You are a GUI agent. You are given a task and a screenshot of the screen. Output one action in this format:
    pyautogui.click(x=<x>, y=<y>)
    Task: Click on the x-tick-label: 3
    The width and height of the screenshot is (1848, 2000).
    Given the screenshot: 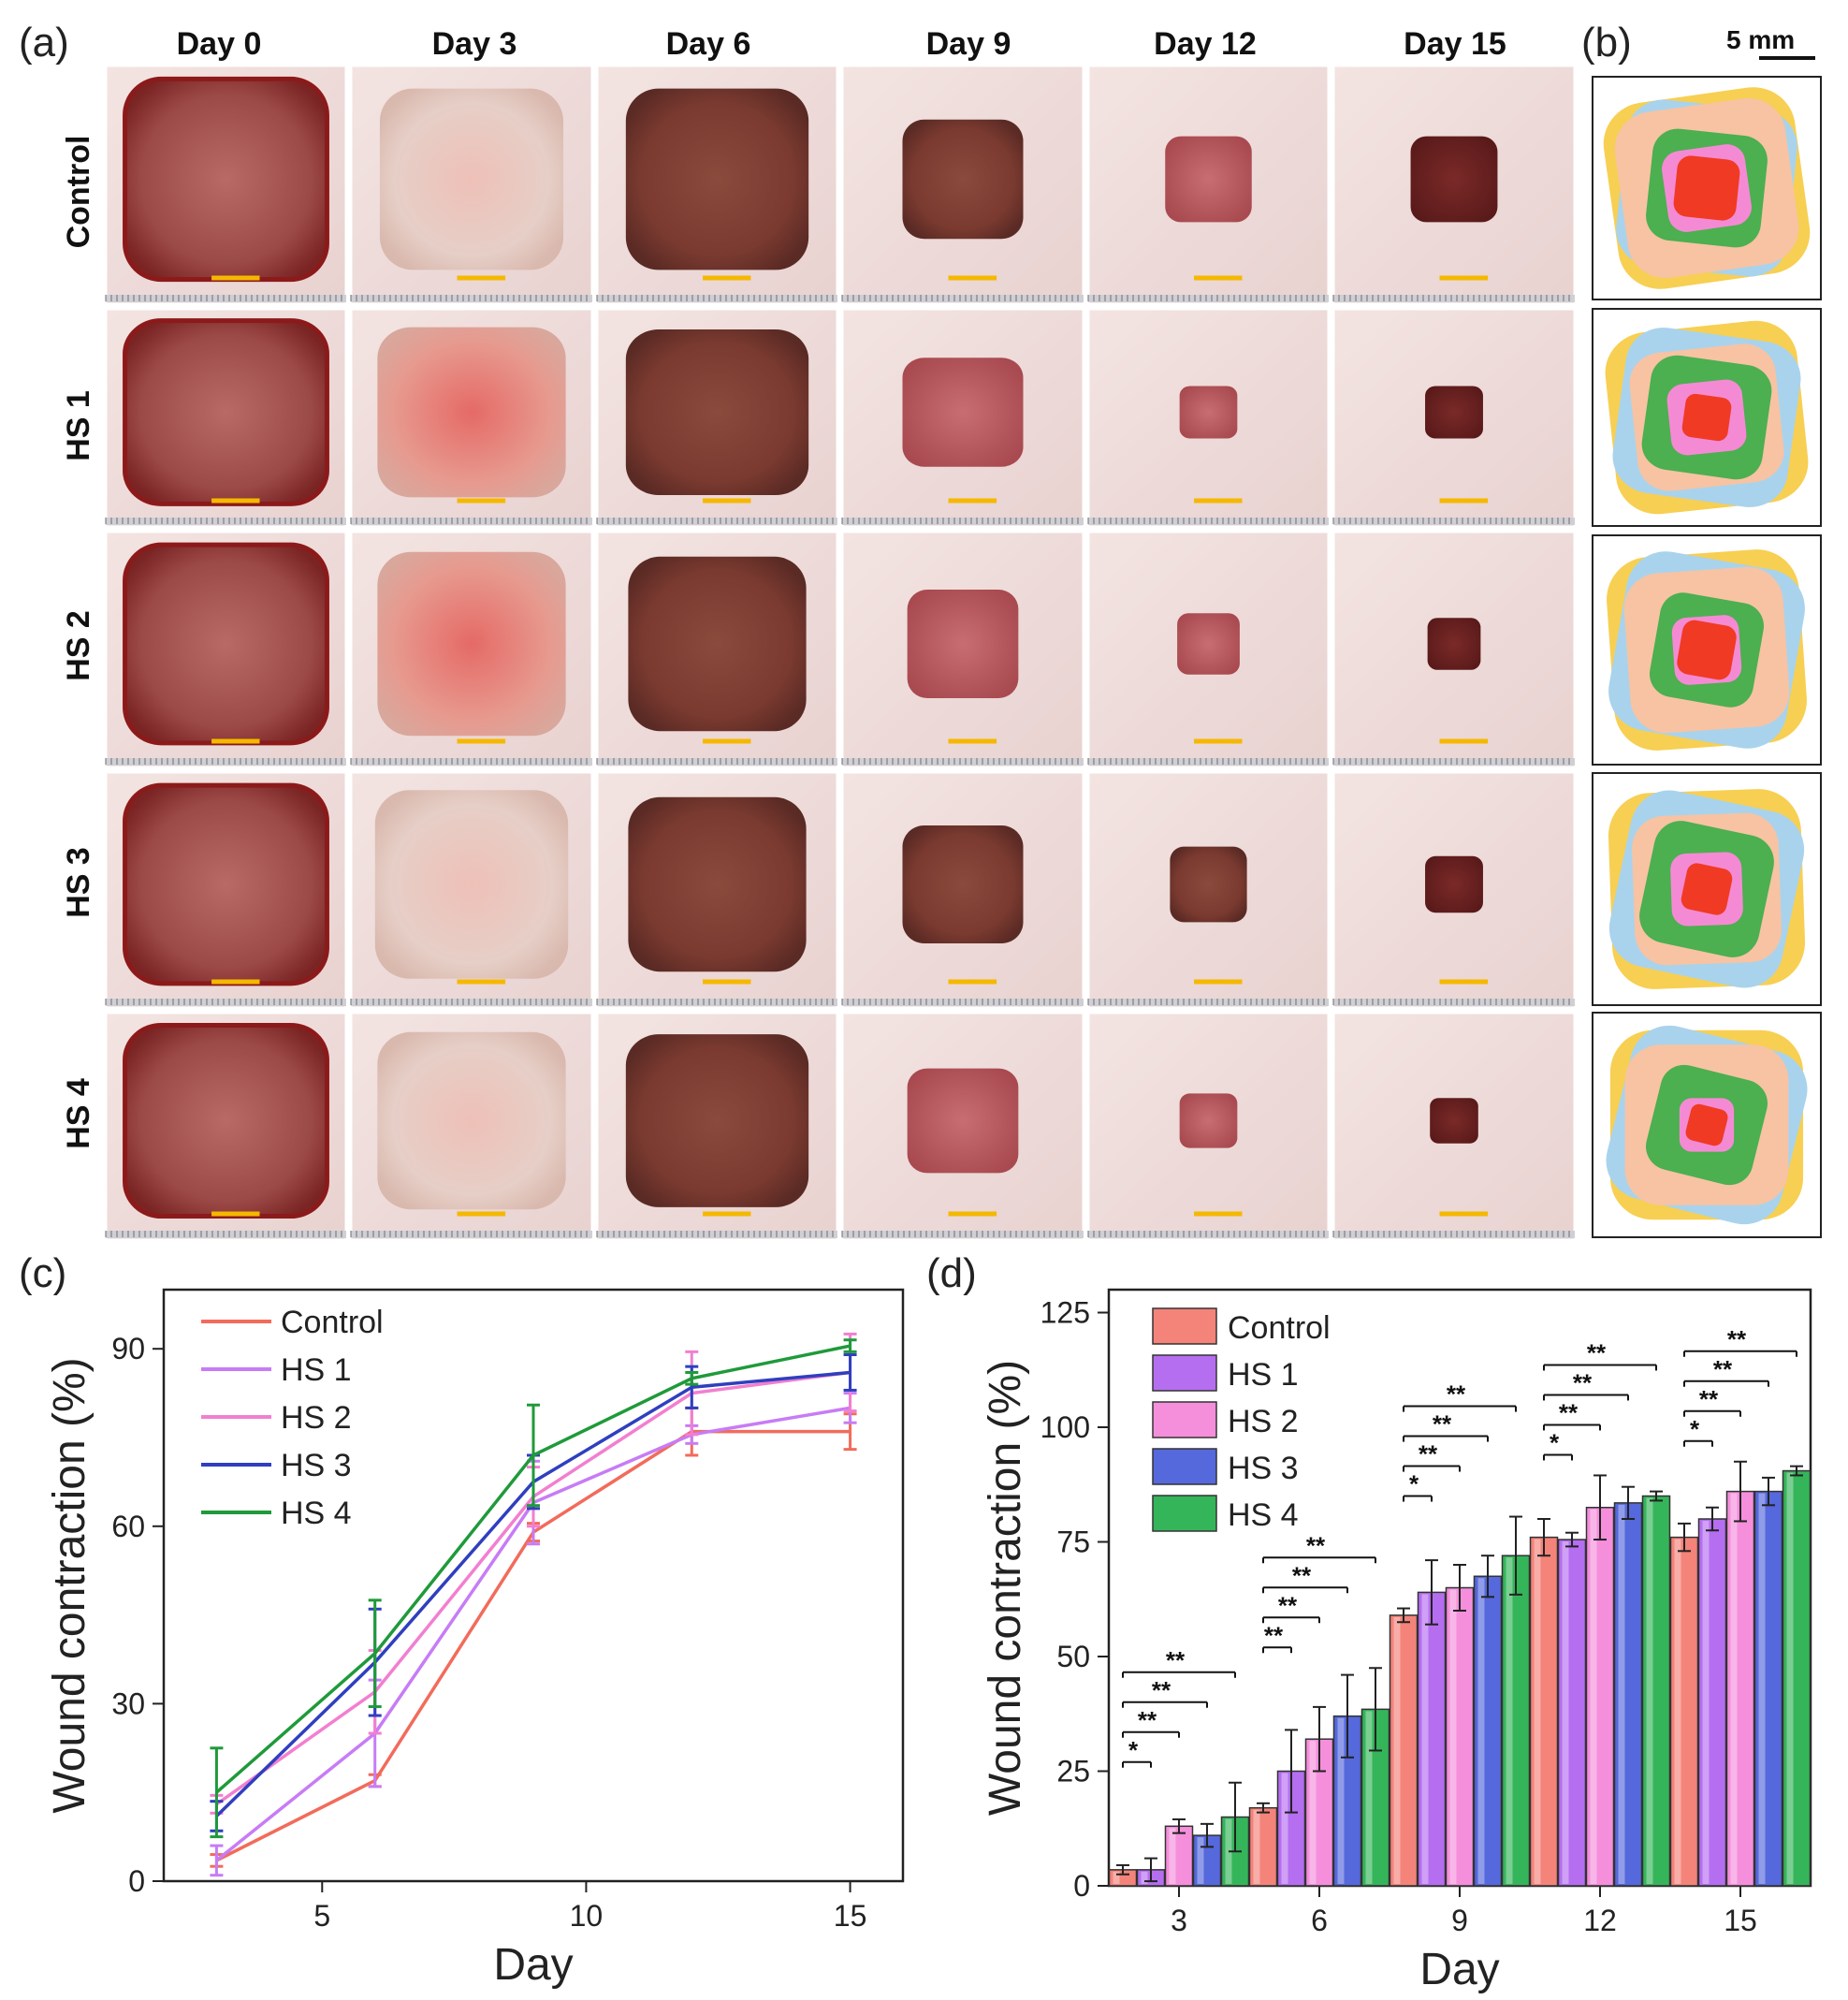 What is the action you would take?
    pyautogui.click(x=1179, y=1921)
    